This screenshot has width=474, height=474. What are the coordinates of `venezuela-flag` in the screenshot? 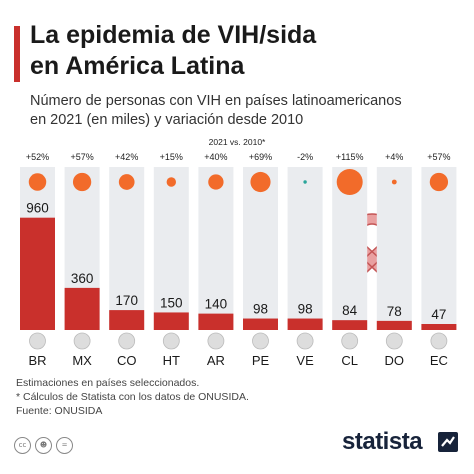 It's located at (305, 341).